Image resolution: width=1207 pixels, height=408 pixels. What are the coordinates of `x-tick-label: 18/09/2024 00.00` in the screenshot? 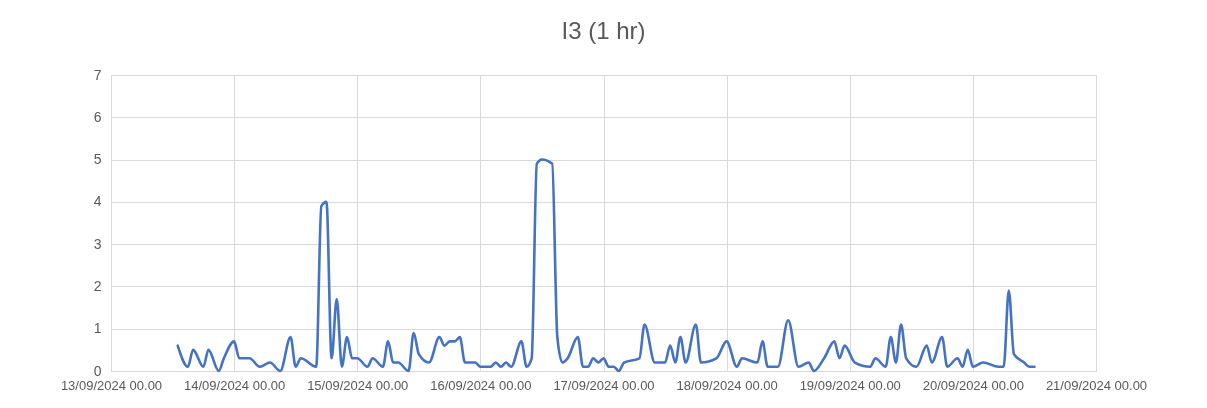 It's located at (727, 385).